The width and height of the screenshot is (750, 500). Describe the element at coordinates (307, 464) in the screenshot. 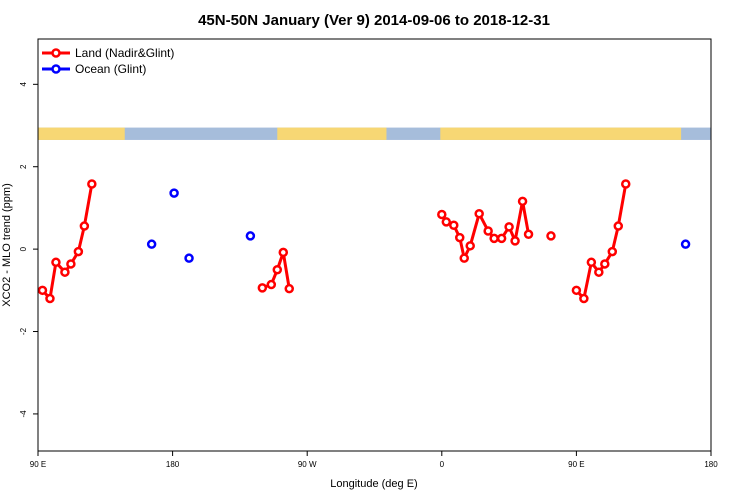

I see `x-tick-label: 90 W` at that location.